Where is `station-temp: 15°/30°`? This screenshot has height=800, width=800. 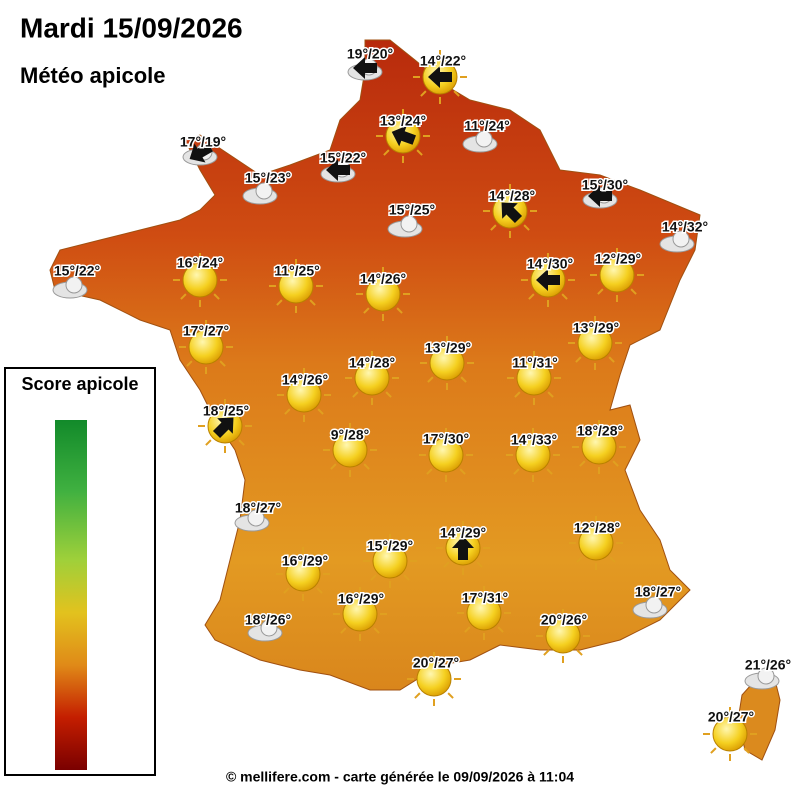
station-temp: 15°/30° is located at coordinates (605, 185).